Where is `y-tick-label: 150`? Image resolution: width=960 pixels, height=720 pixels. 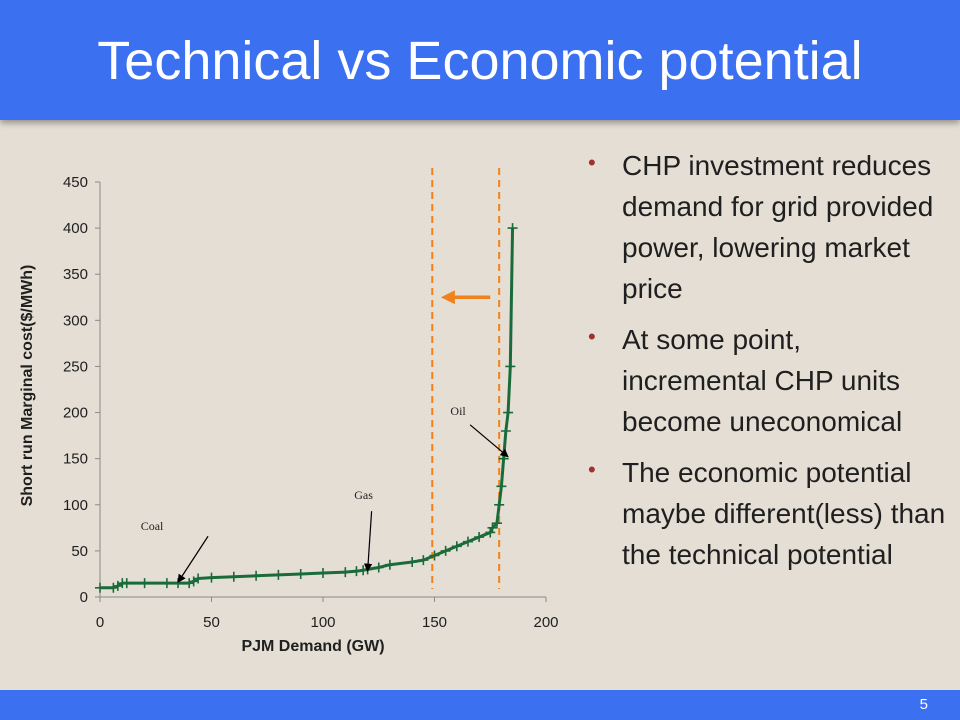 y-tick-label: 150 is located at coordinates (75, 459).